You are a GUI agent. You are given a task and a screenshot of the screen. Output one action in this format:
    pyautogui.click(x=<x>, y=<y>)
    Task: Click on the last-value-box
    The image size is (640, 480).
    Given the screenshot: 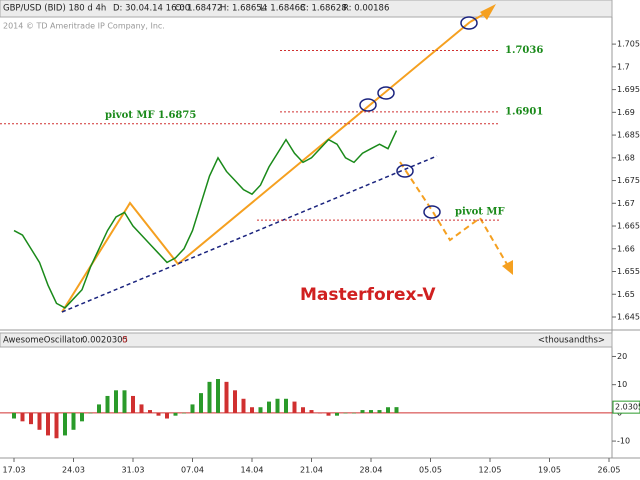 What is the action you would take?
    pyautogui.click(x=626, y=407)
    